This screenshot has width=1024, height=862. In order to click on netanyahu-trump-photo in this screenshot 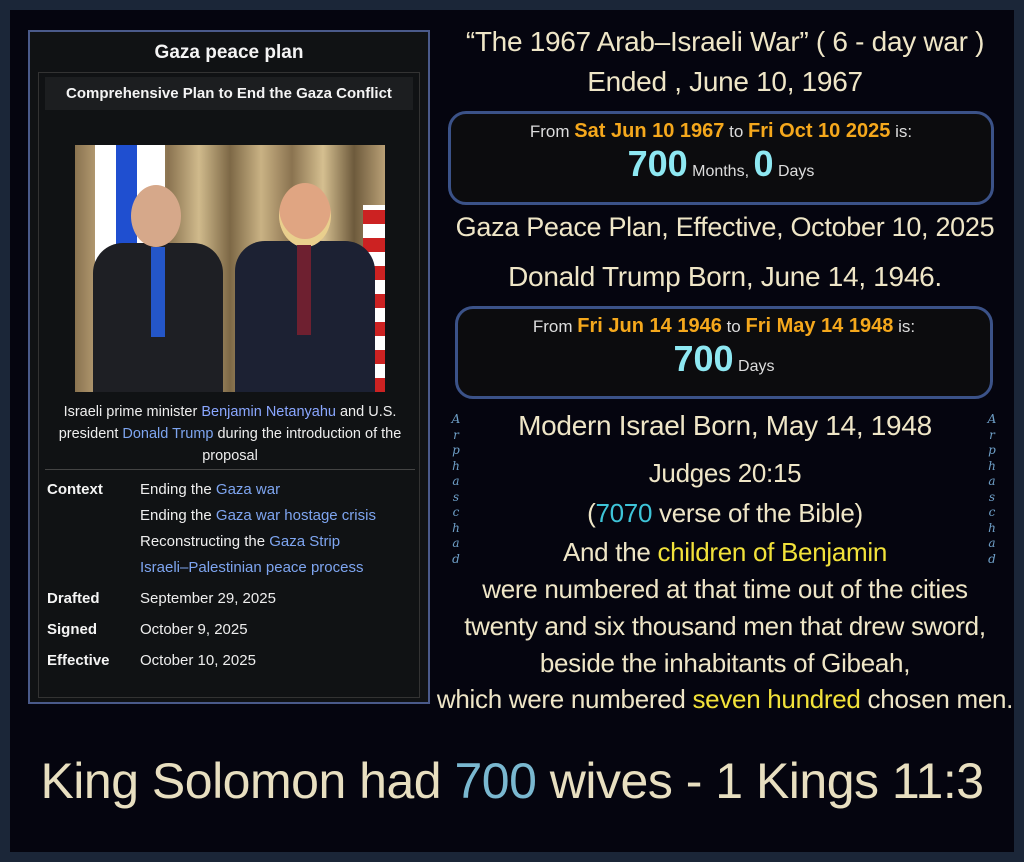, I will do `click(230, 268)`.